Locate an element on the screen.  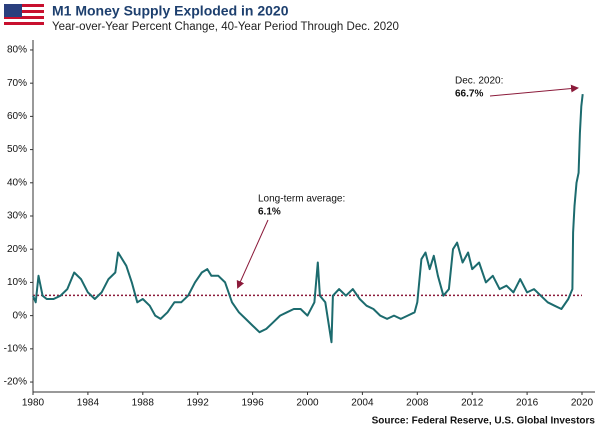
x-tick-label: 1984 is located at coordinates (88, 403).